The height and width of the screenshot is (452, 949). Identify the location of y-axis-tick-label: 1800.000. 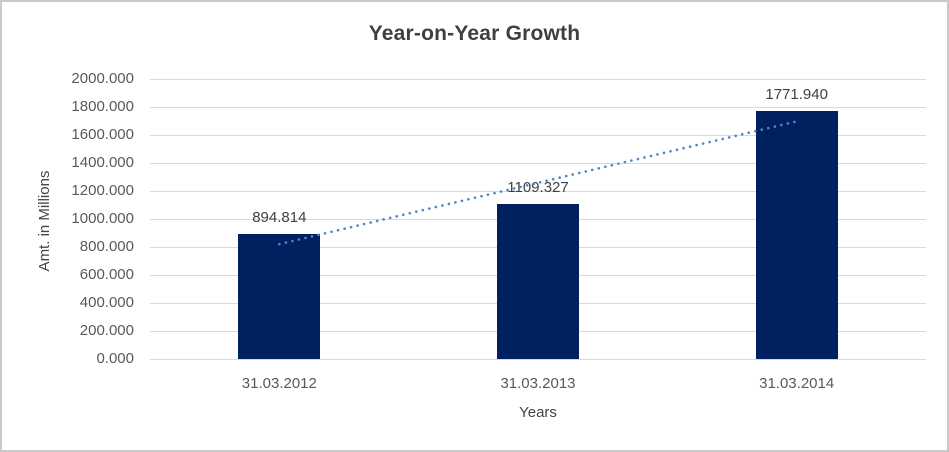
(102, 106).